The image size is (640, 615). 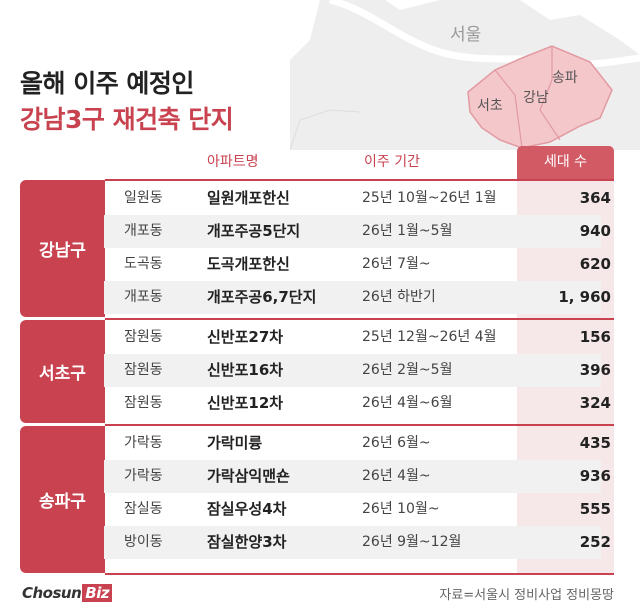 I want to click on period-cell: 26년 6월~, so click(x=396, y=443).